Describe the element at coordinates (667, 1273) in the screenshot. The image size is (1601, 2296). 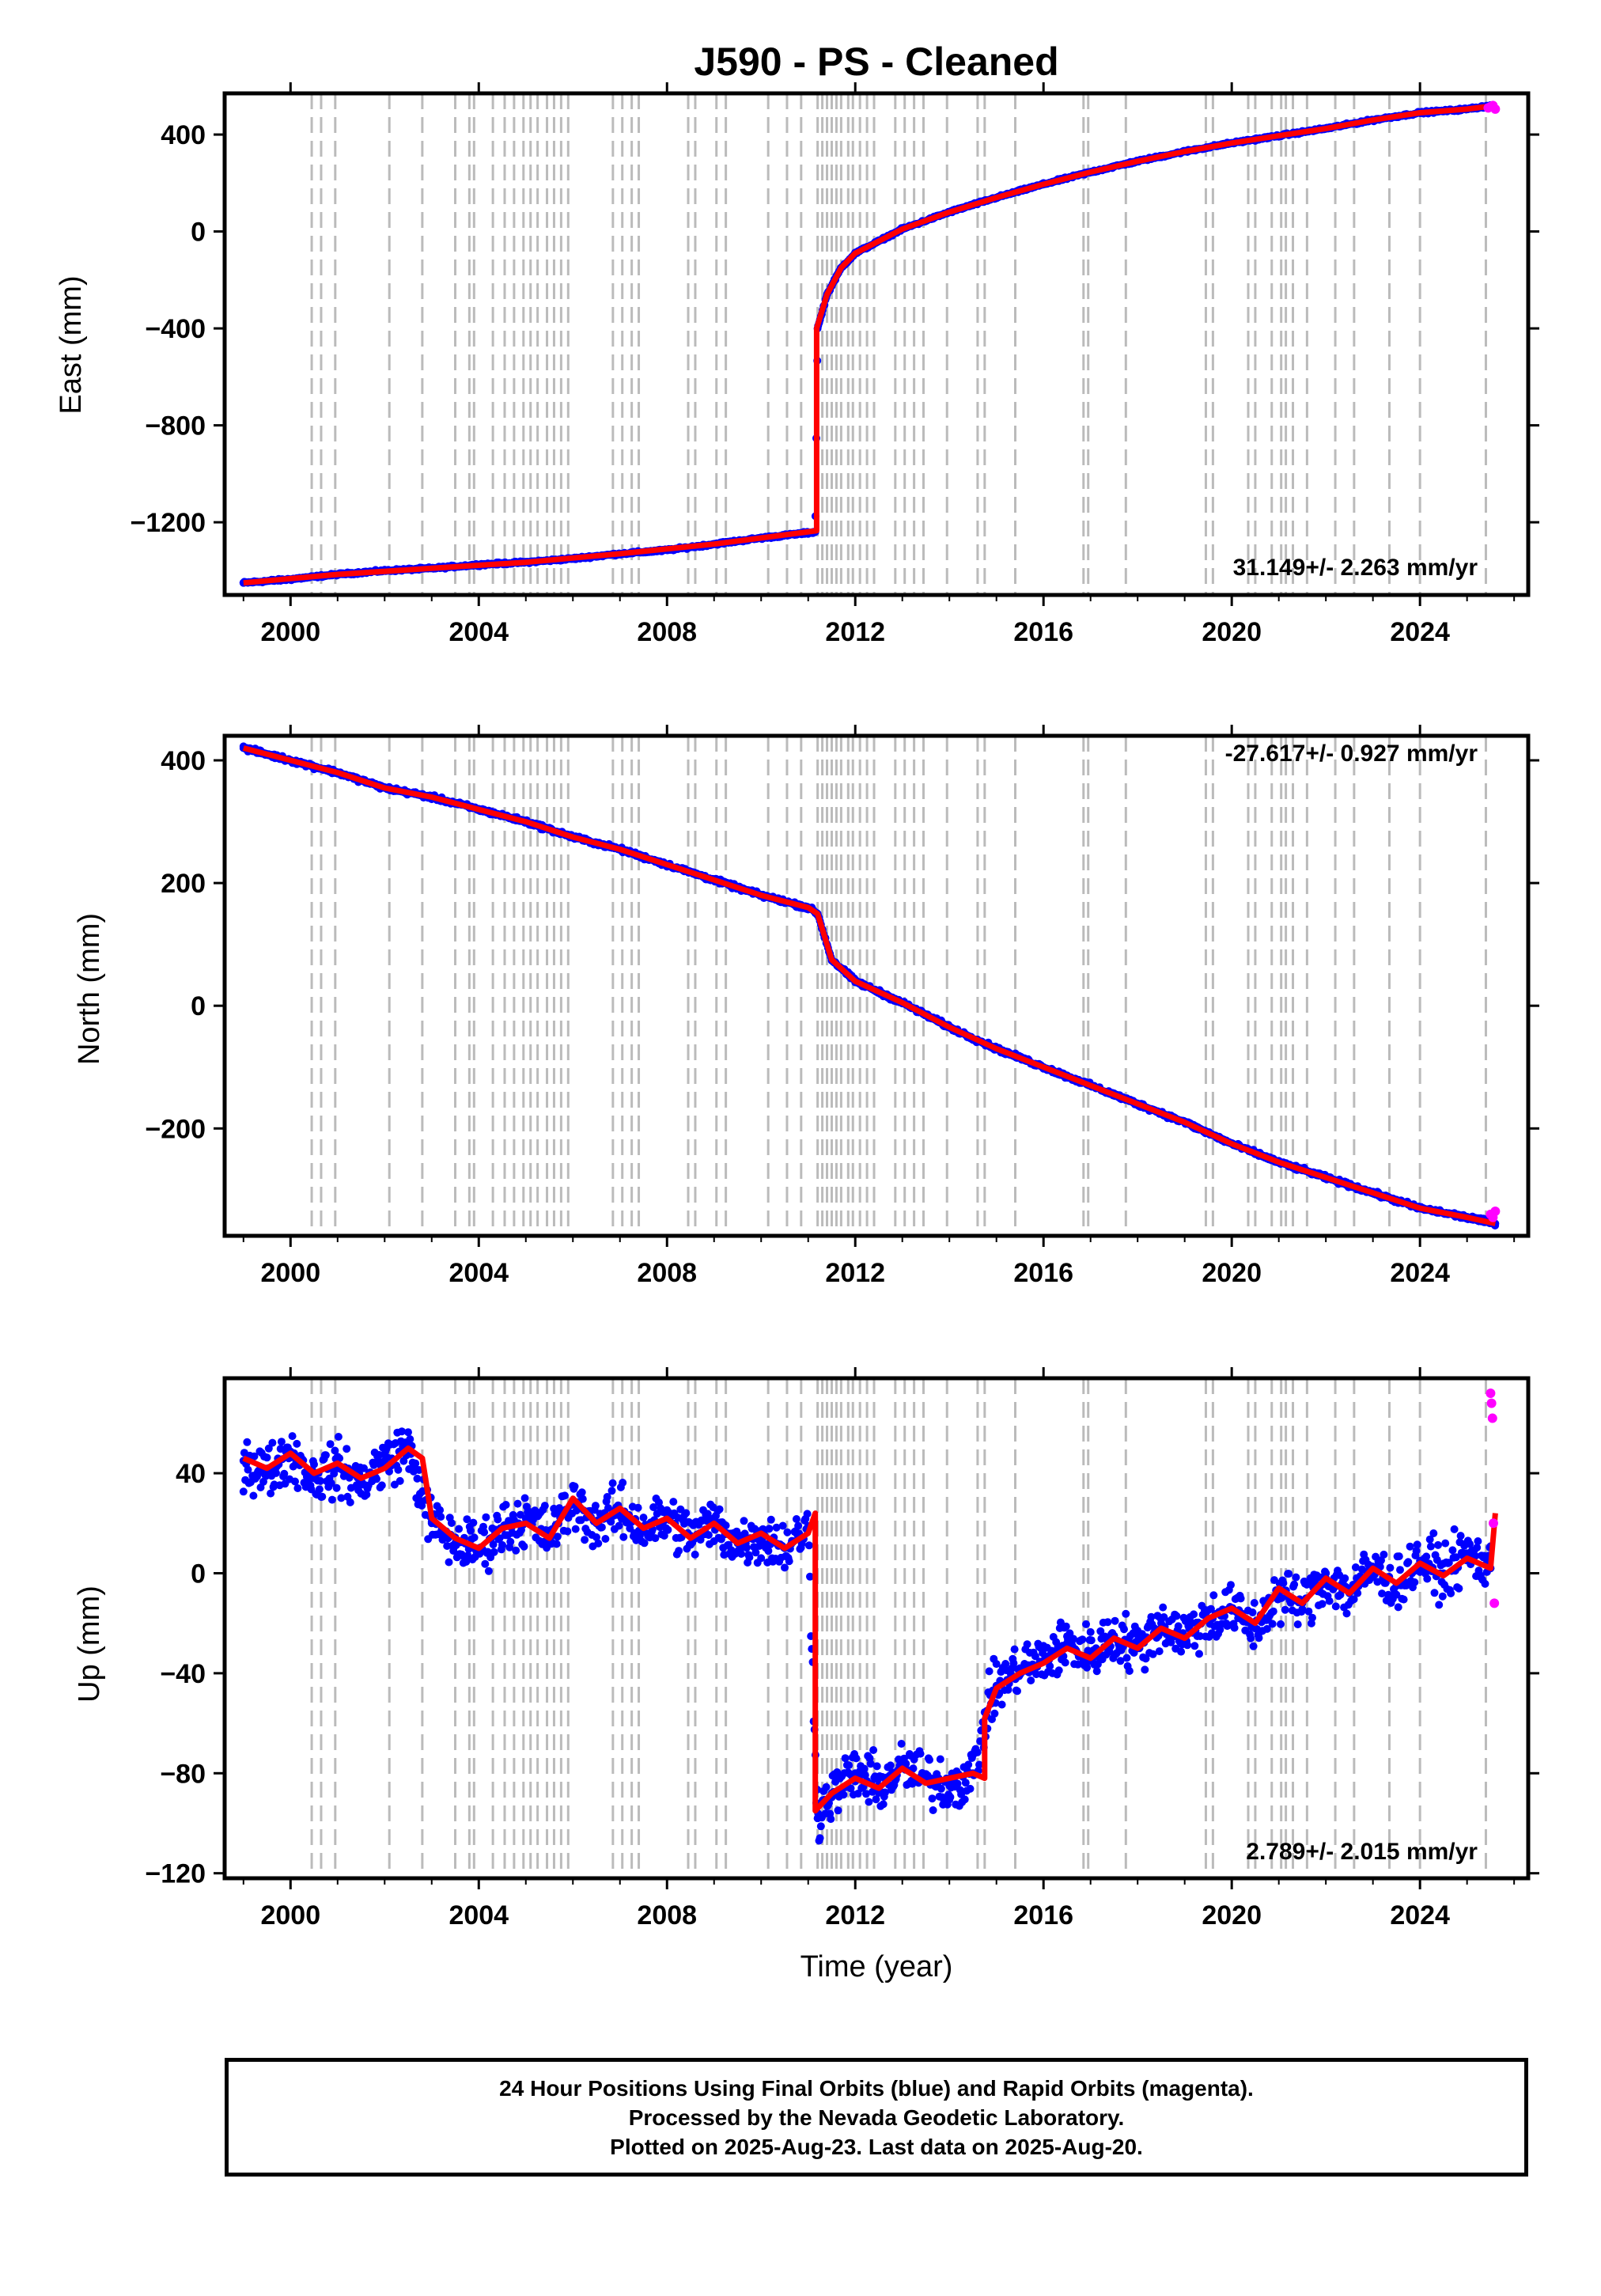
I see `north-x-tick-label: 2008` at that location.